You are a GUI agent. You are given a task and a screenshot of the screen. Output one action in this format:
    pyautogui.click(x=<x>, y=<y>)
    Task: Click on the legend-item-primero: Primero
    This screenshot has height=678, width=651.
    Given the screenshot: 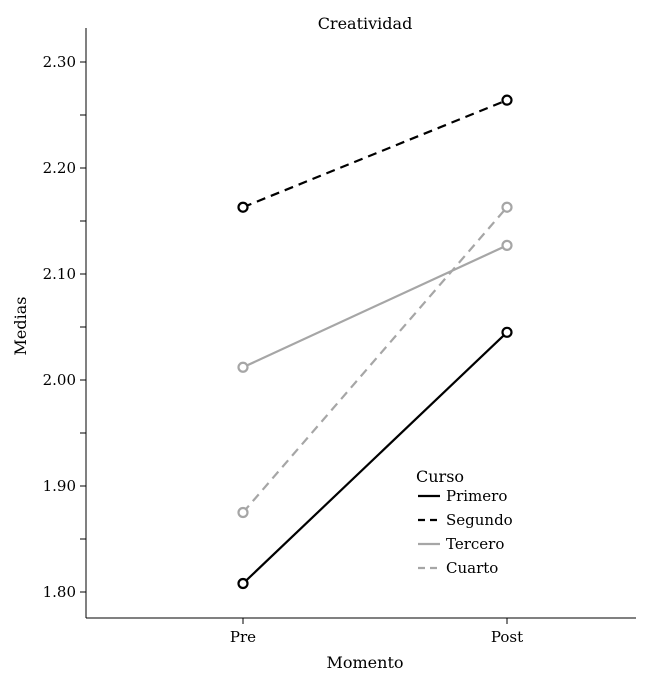 What is the action you would take?
    pyautogui.click(x=462, y=496)
    